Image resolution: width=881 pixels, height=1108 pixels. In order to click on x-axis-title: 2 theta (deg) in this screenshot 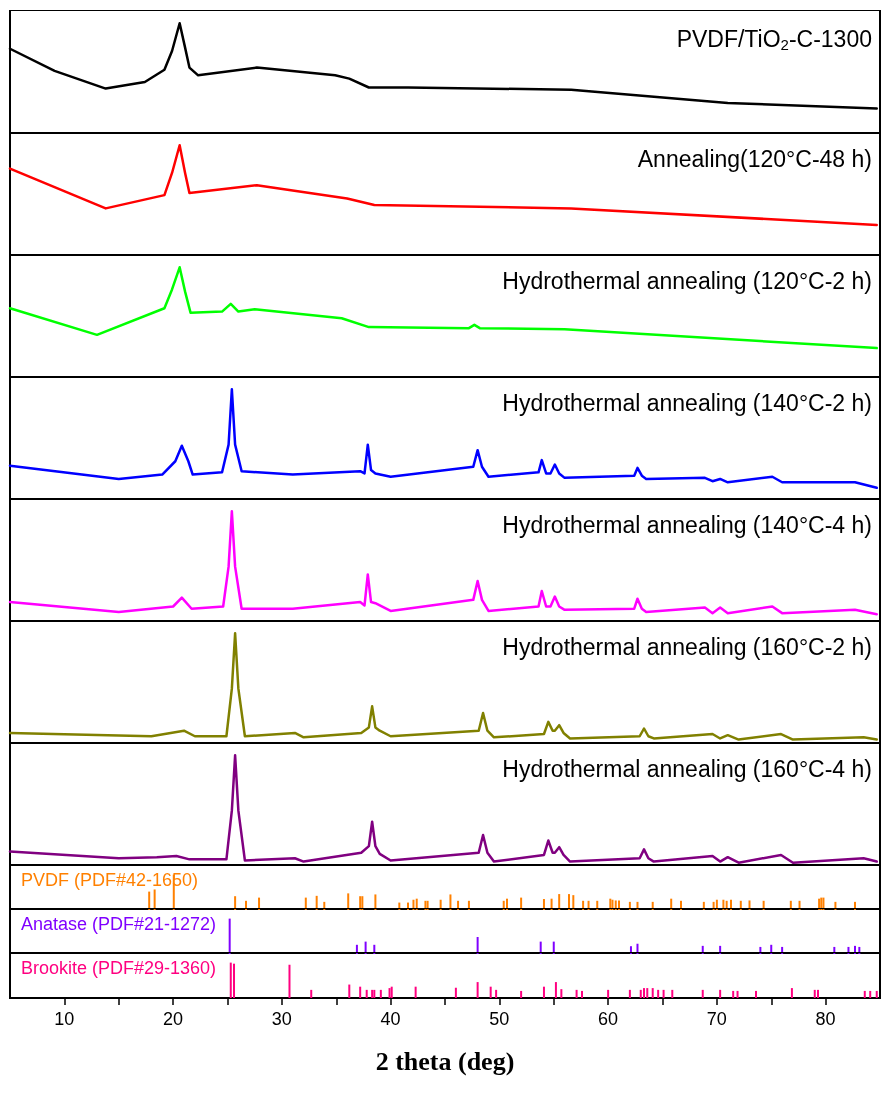, I will do `click(445, 1061)`.